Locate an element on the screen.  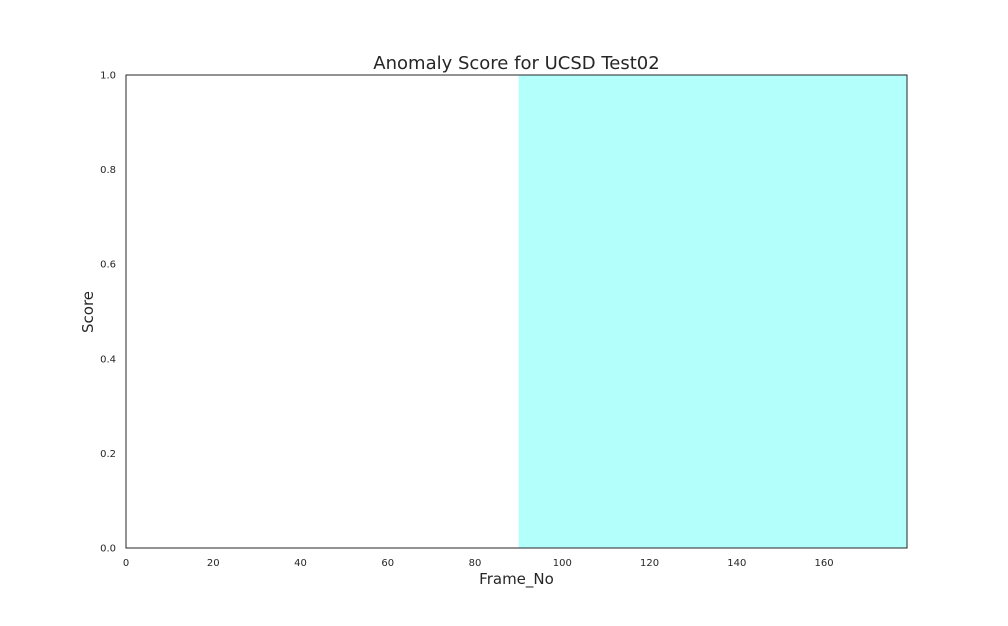
x-axis-ticks: 0 20 40 60 80 100 120 140 160 is located at coordinates (478, 563).